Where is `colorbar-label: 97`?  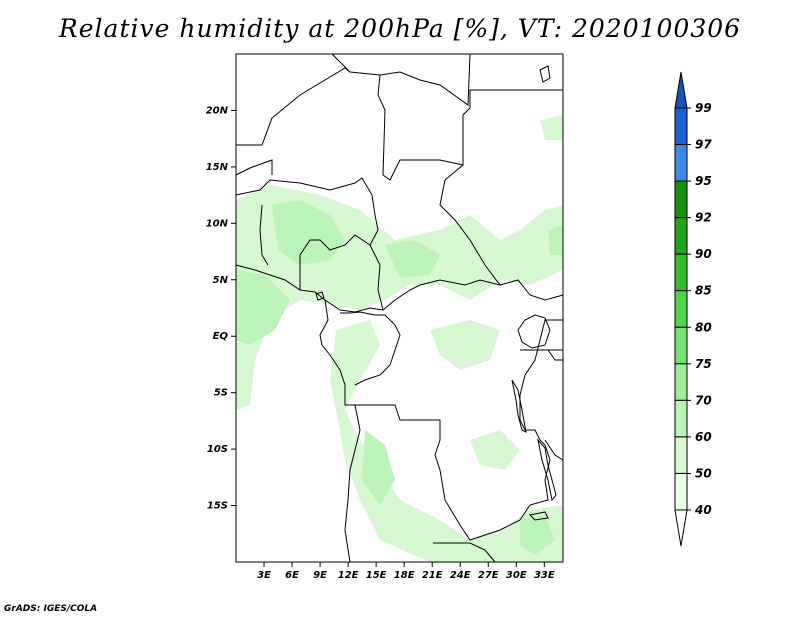 colorbar-label: 97 is located at coordinates (703, 145).